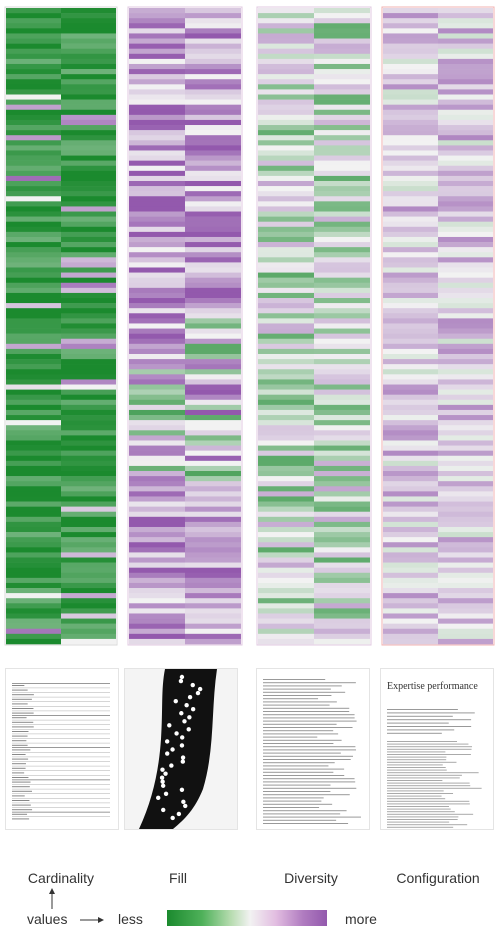 This screenshot has width=500, height=940. Describe the element at coordinates (61, 878) in the screenshot. I see `column-label-cardinality: Cardinality` at that location.